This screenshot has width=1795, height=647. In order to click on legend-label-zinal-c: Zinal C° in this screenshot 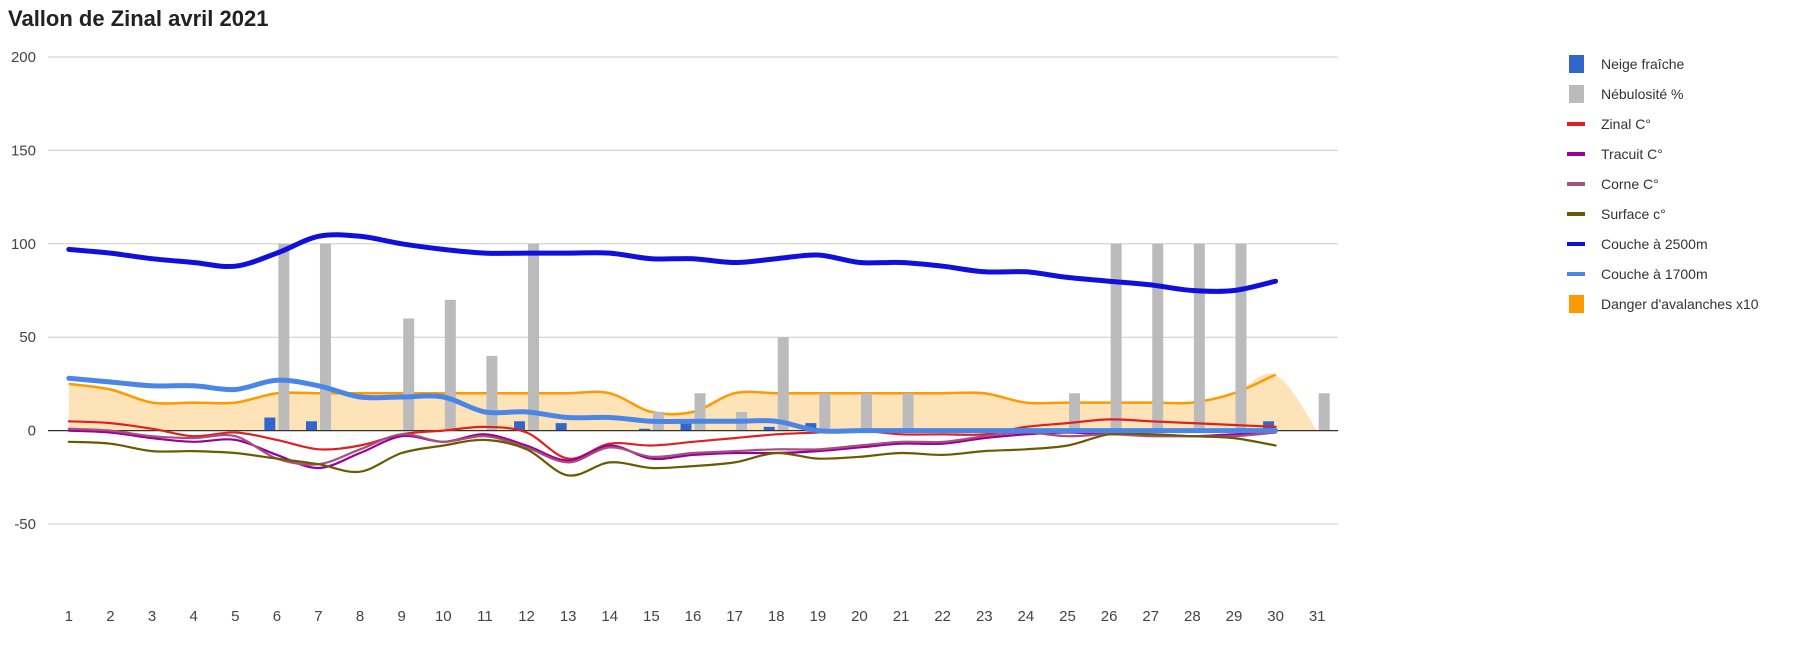, I will do `click(1626, 124)`.